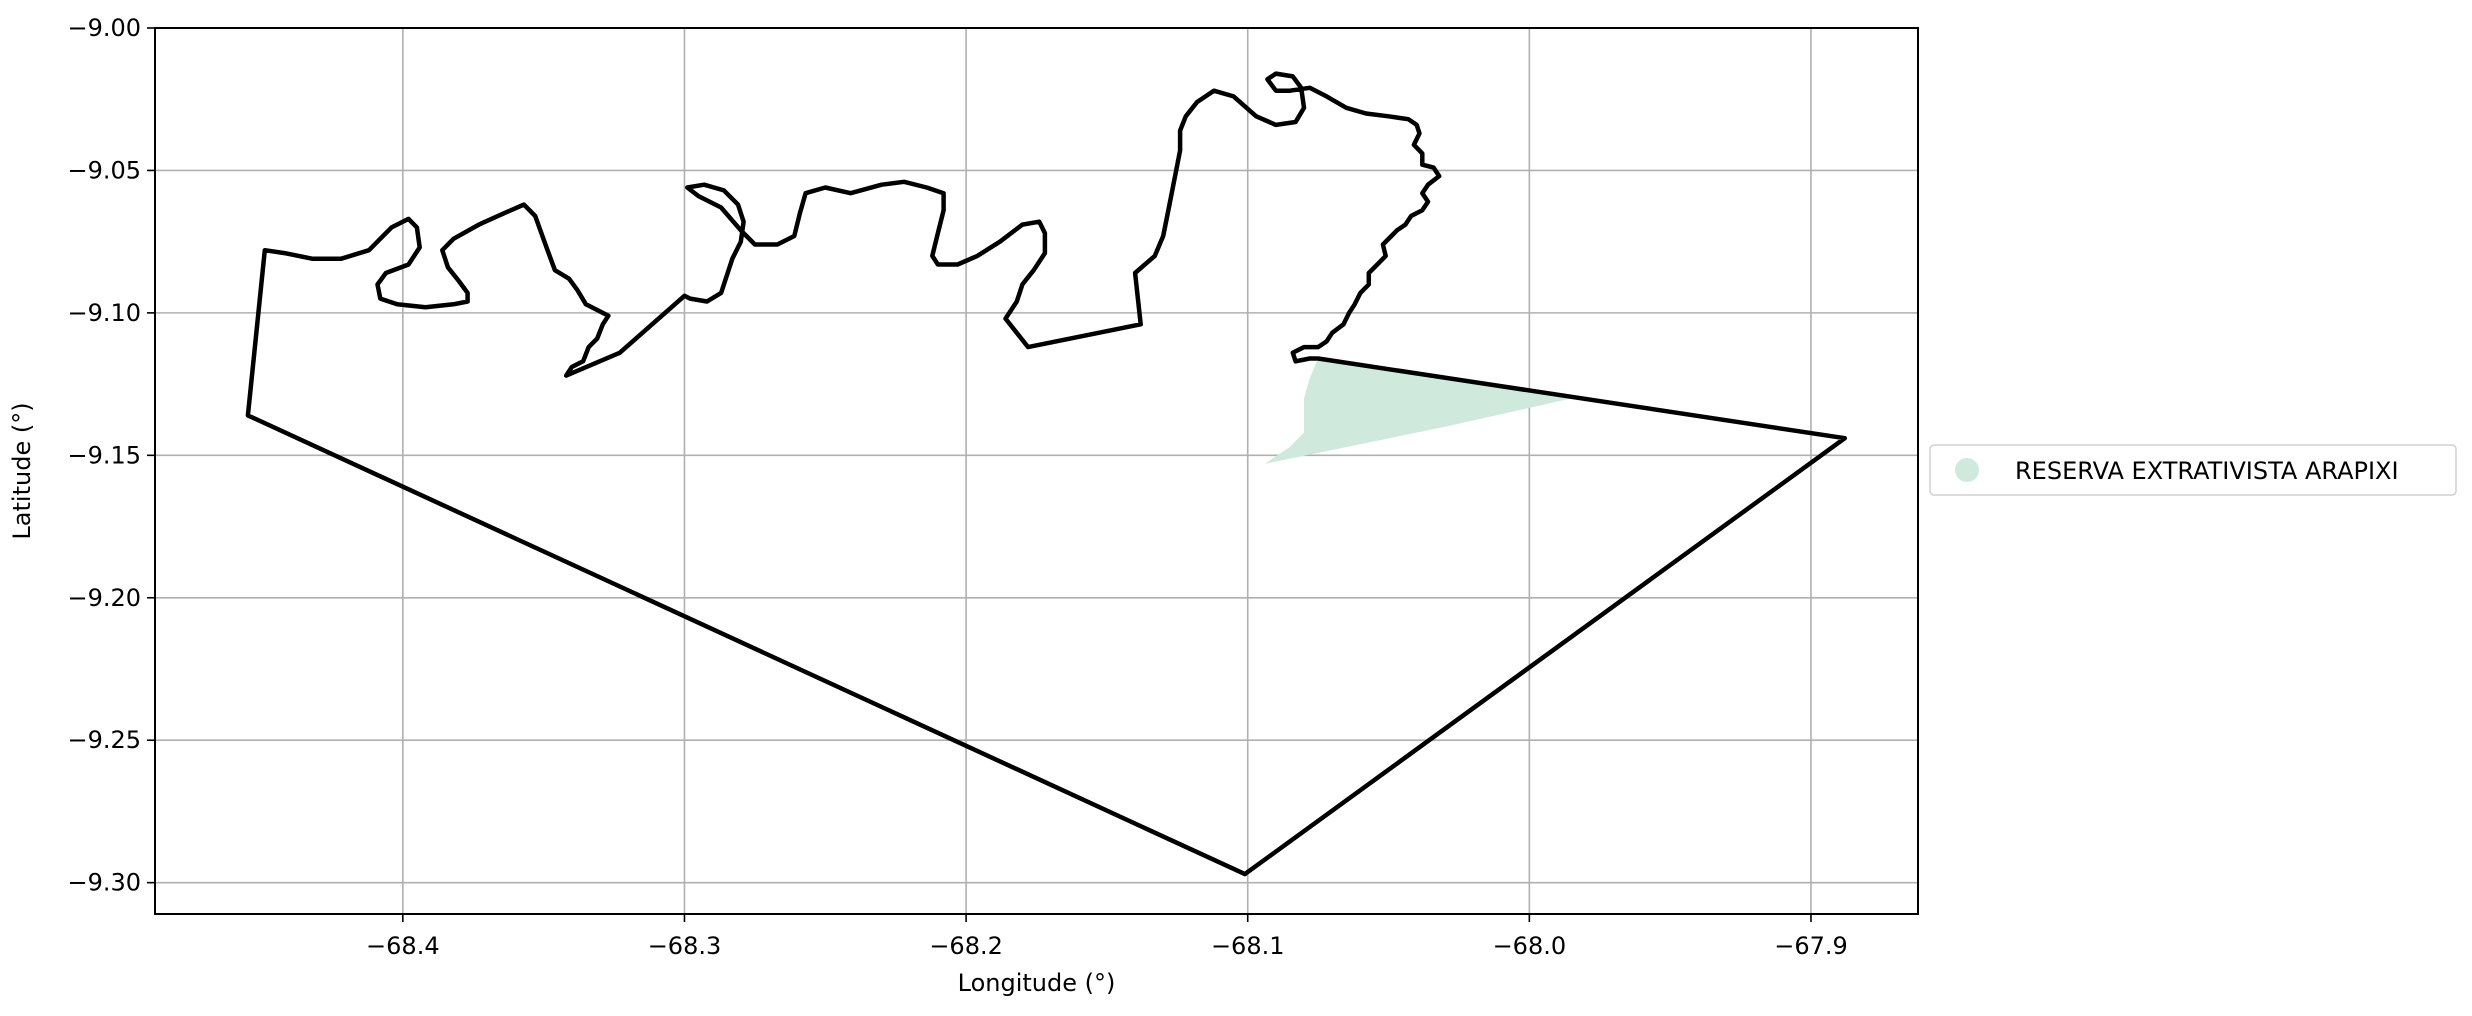 Image resolution: width=2472 pixels, height=1016 pixels. I want to click on legend-marker-icon, so click(1967, 470).